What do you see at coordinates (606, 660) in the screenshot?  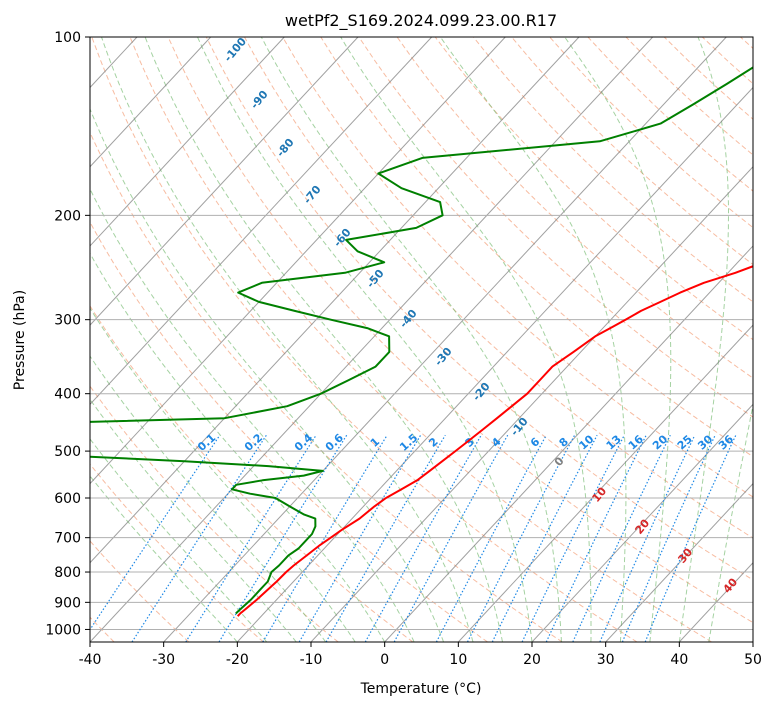 I see `x-tick-label: 30` at bounding box center [606, 660].